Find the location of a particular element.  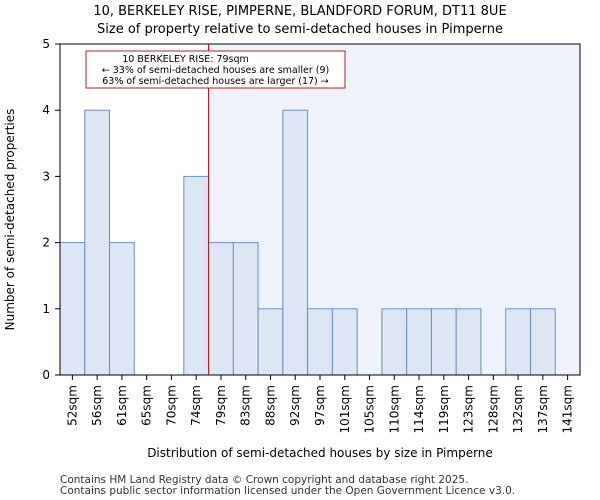

x-tick-label-114sqm: 114sqm is located at coordinates (419, 409).